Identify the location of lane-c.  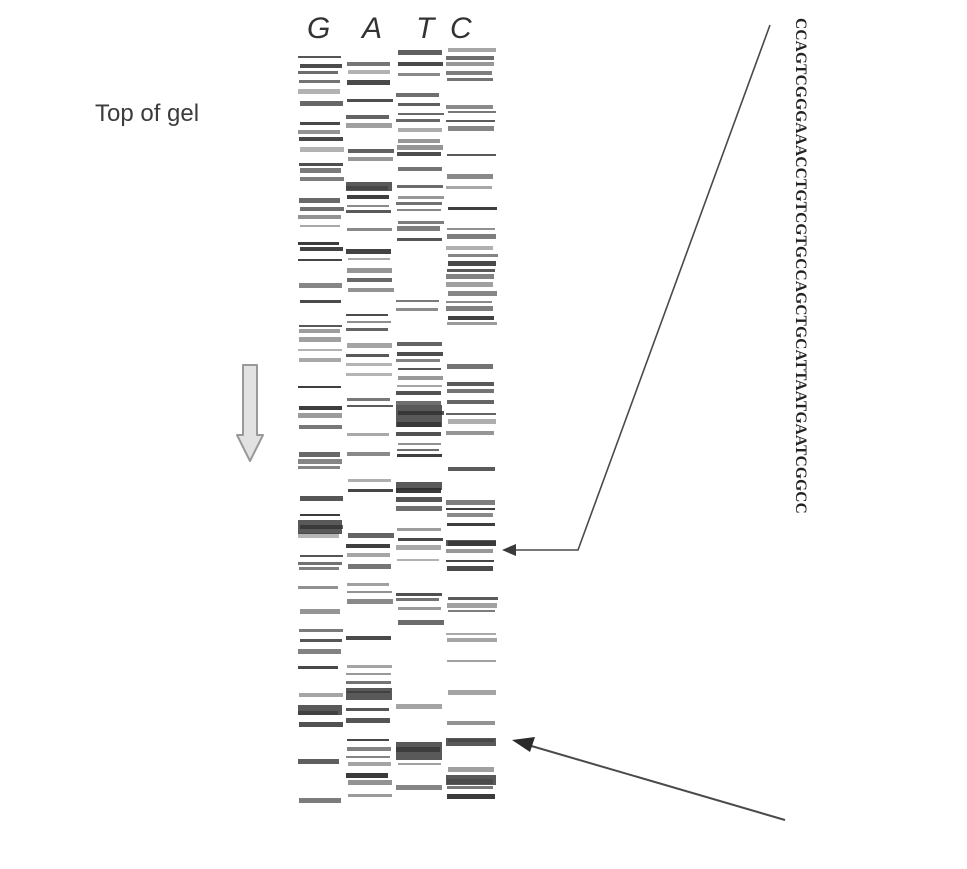
(472, 423).